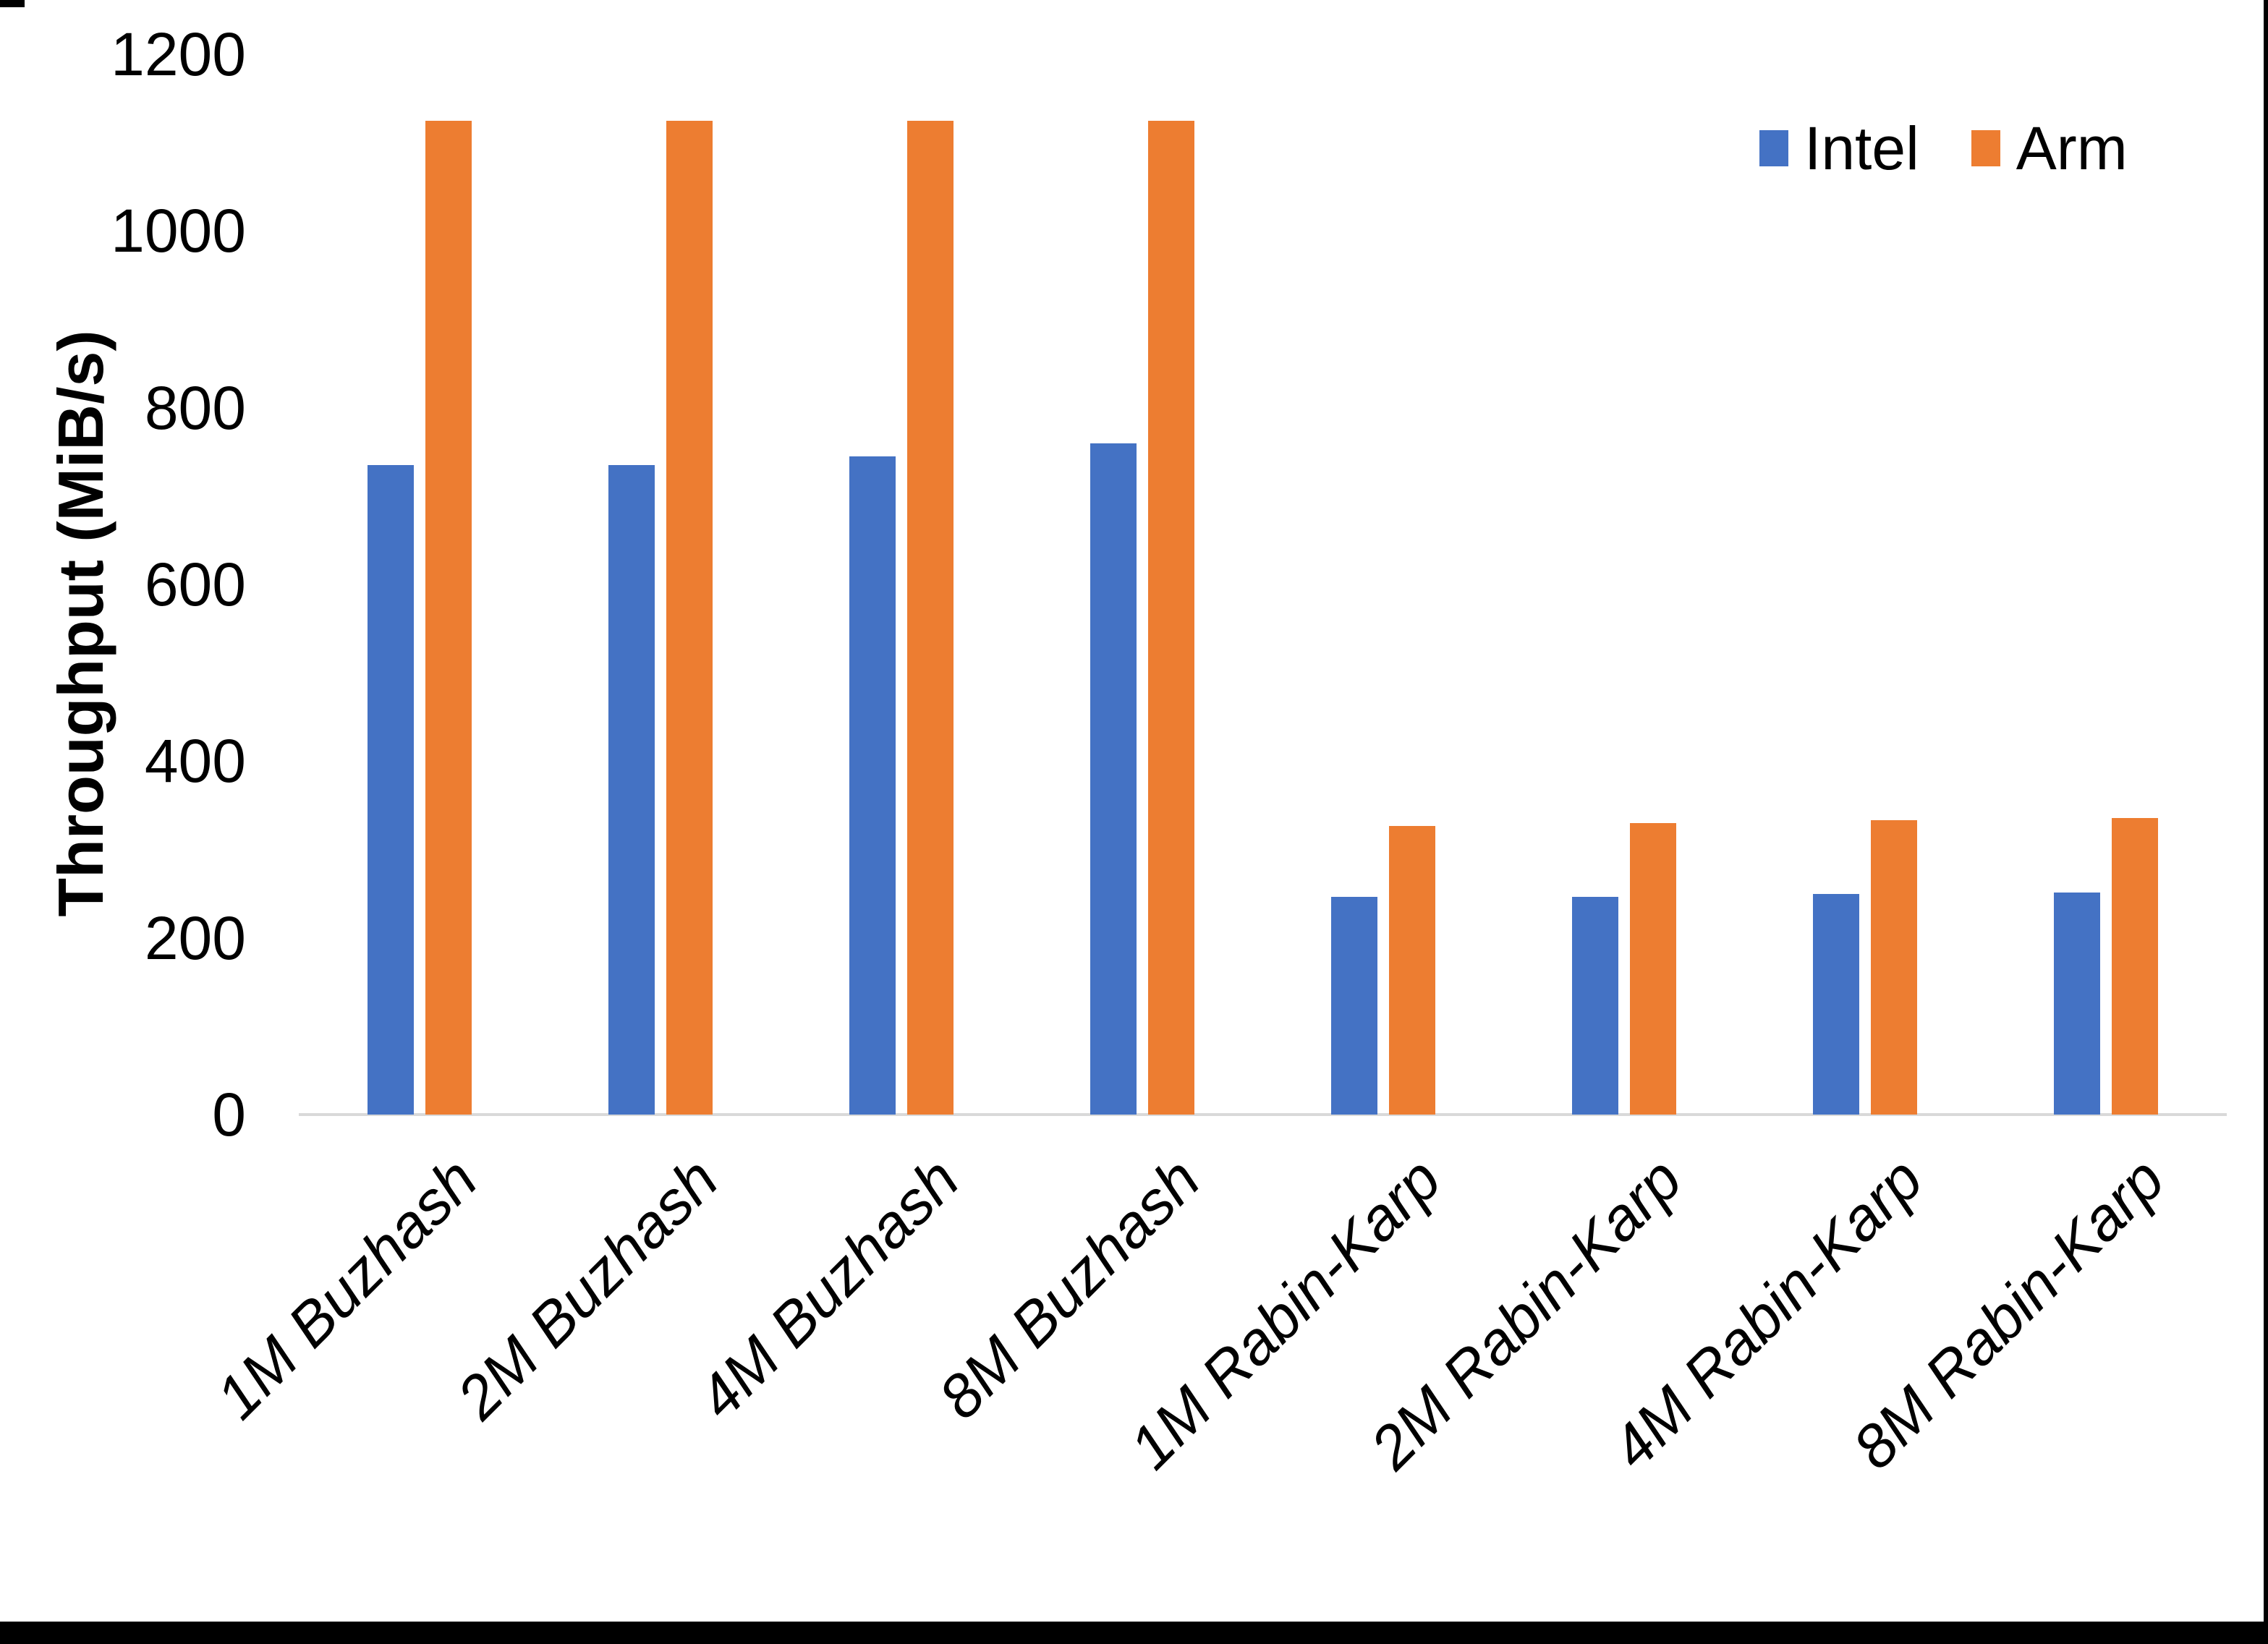 This screenshot has height=1644, width=2268. Describe the element at coordinates (689, 617) in the screenshot. I see `bar-arm-2m-buzhash` at that location.